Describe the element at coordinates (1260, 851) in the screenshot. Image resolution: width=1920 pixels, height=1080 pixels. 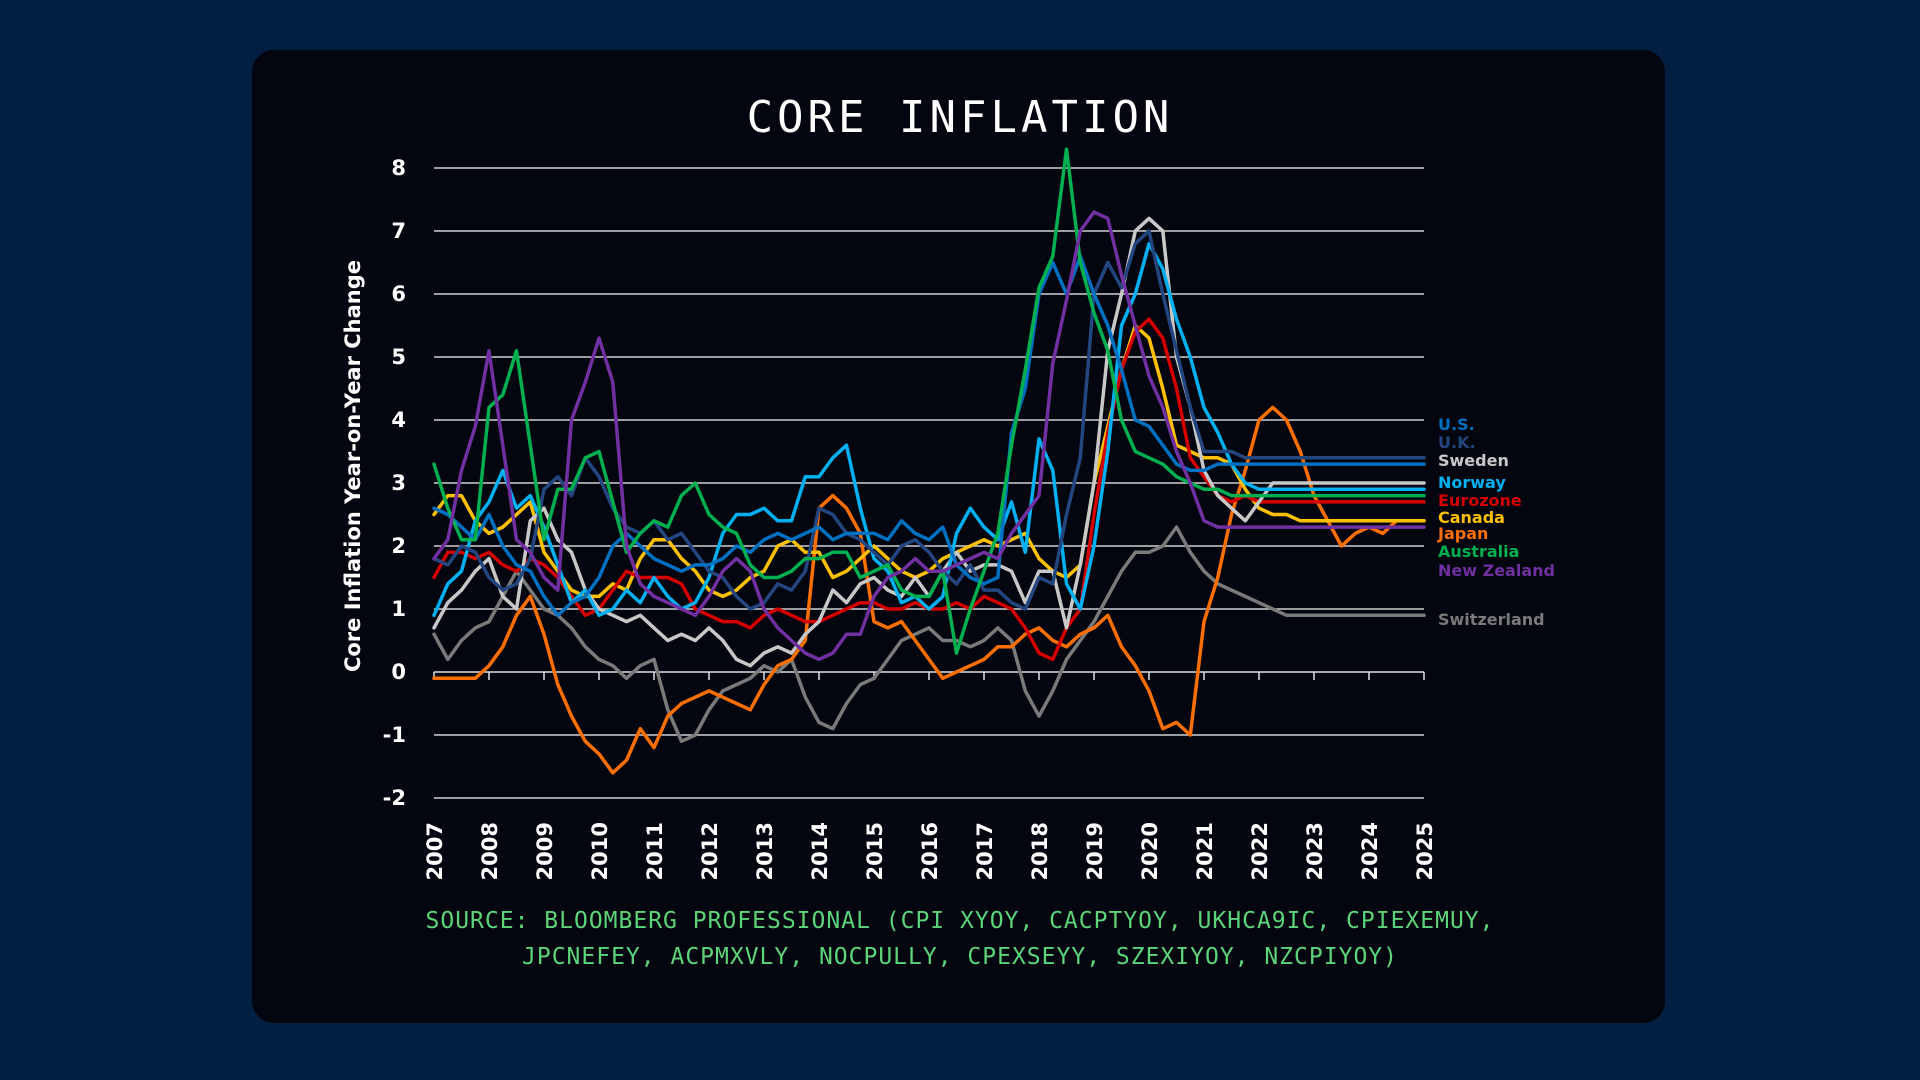
I see `x-tick-label: 2022` at that location.